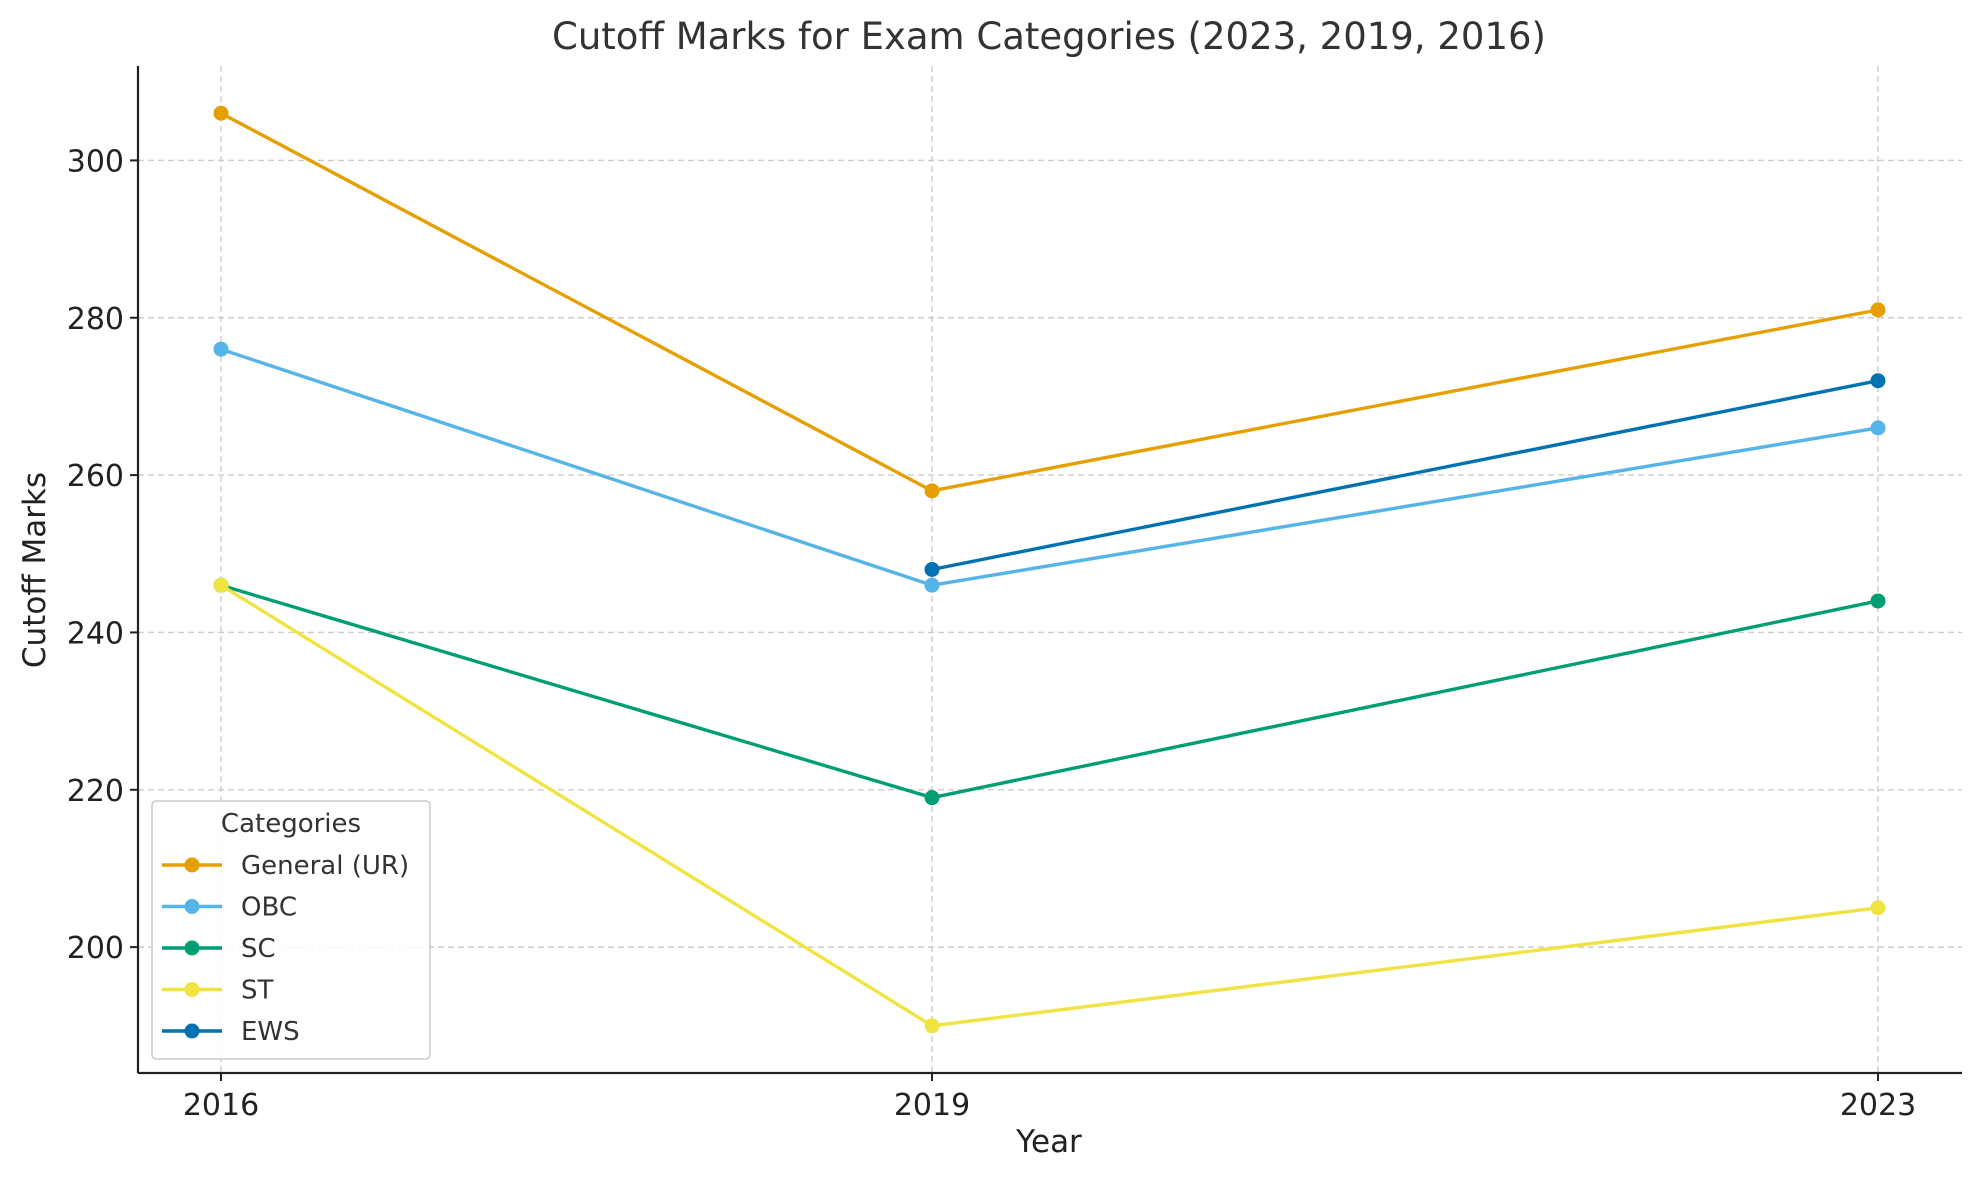 The width and height of the screenshot is (1979, 1180). What do you see at coordinates (219, 949) in the screenshot?
I see `legend-item-sc: SC` at bounding box center [219, 949].